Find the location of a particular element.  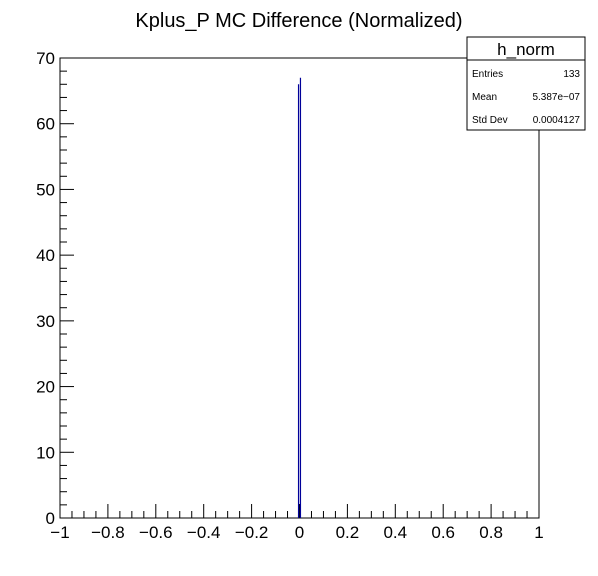

stats-mean-value: 5.387e−07 is located at coordinates (556, 97).